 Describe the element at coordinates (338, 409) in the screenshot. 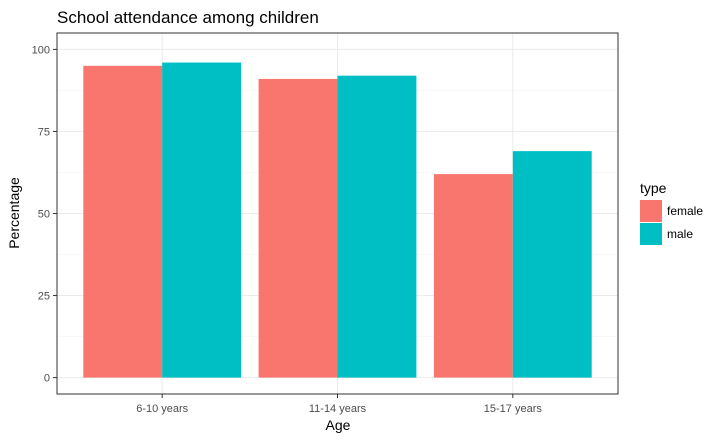

I see `x-tick-label: 11-14 years` at that location.